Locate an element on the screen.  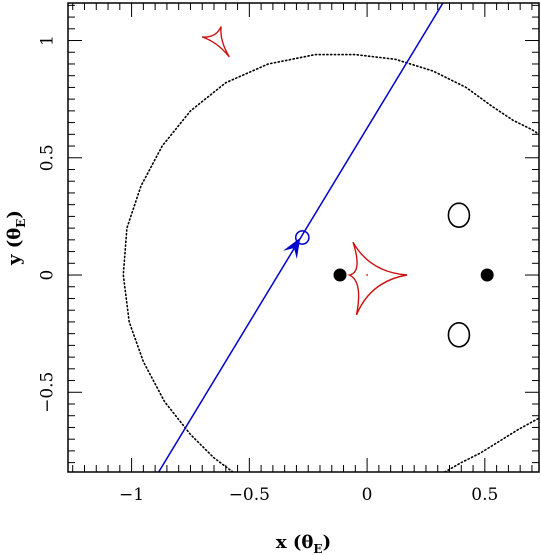
caustic-central is located at coordinates (377, 278).